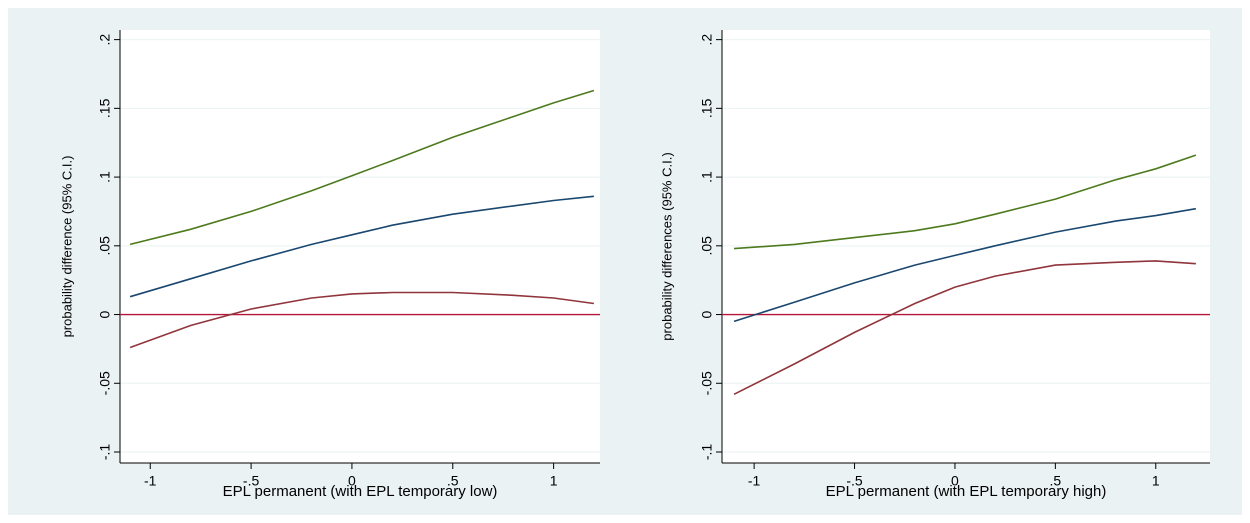 The height and width of the screenshot is (523, 1250). What do you see at coordinates (360, 491) in the screenshot?
I see `x-axis-title: EPL permanent (with EPL temporary low)` at bounding box center [360, 491].